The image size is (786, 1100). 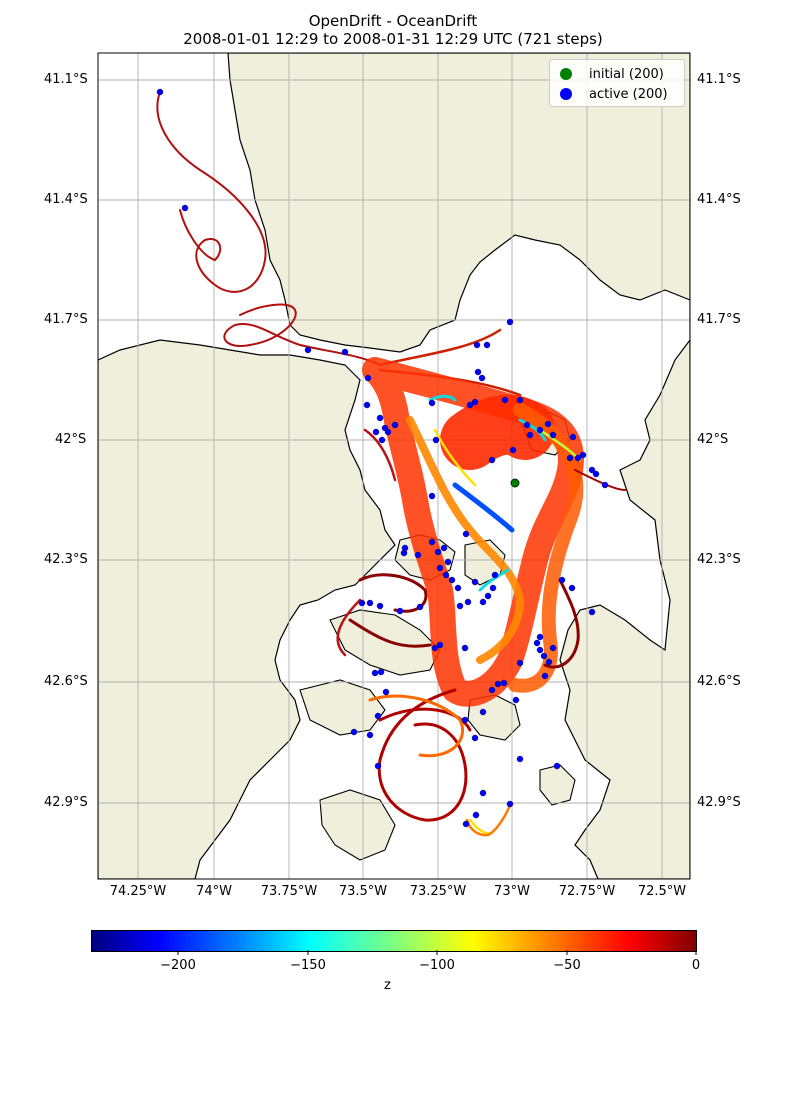 I want to click on lat-label-left: 42.9°S, so click(x=66, y=802).